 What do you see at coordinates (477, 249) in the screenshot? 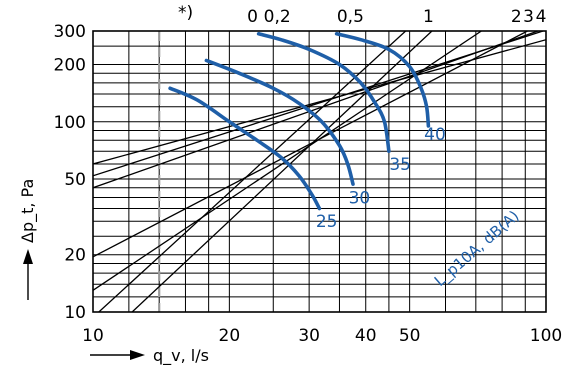
I see `sound-level-label: L_p10A, dB(A)` at bounding box center [477, 249].